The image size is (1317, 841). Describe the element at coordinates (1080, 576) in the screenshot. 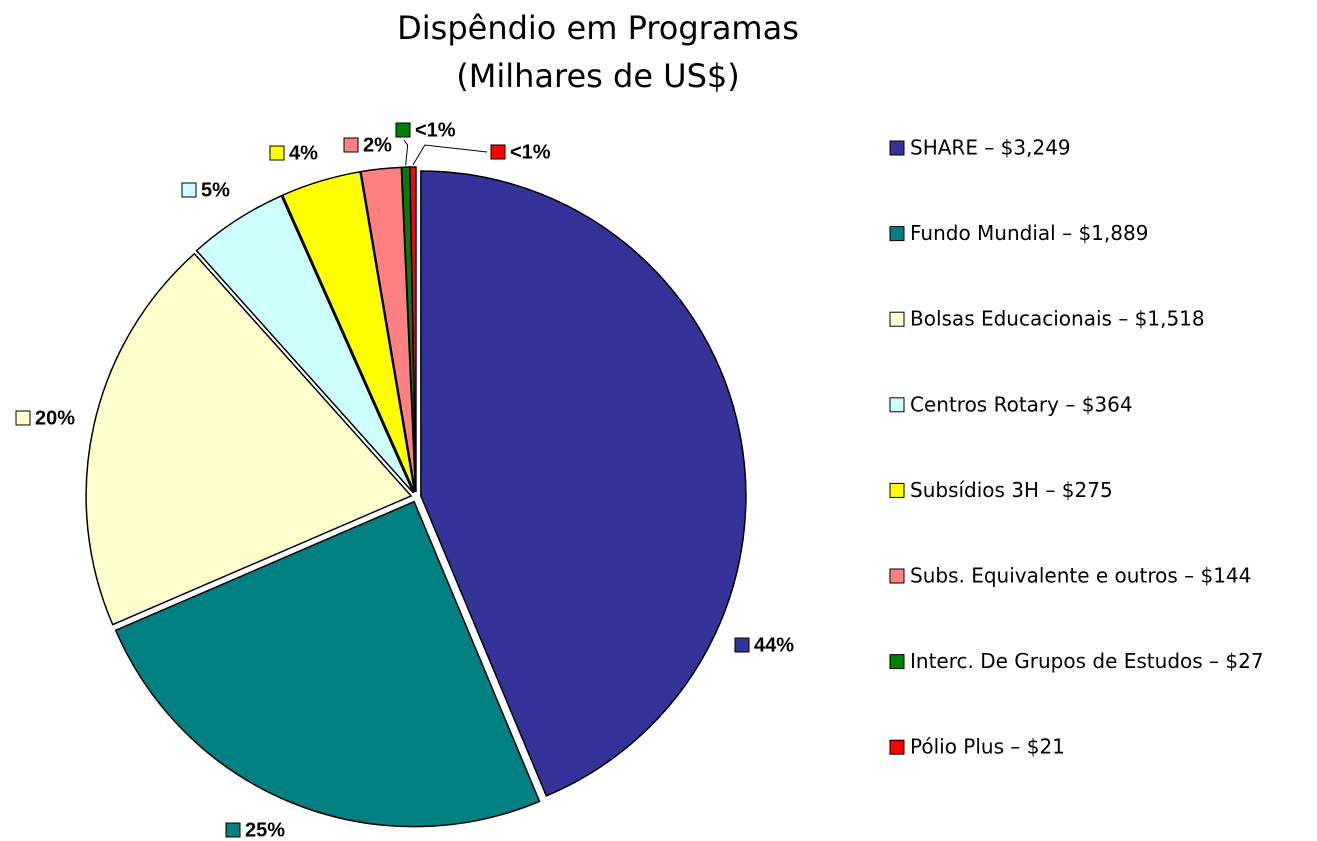

I see `legend-label: Subs. Equivalente e outros – $144` at that location.